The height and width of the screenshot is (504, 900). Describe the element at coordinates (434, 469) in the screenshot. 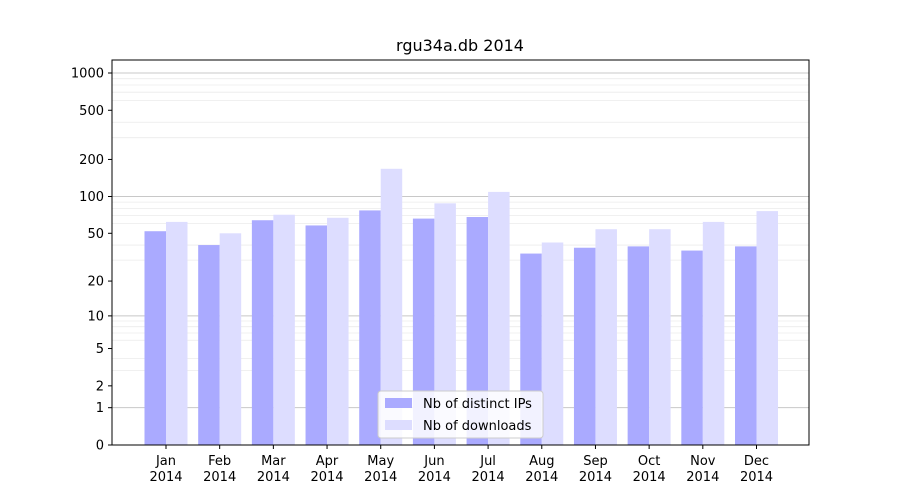

I see `x-tick-label: Jun 2014` at that location.